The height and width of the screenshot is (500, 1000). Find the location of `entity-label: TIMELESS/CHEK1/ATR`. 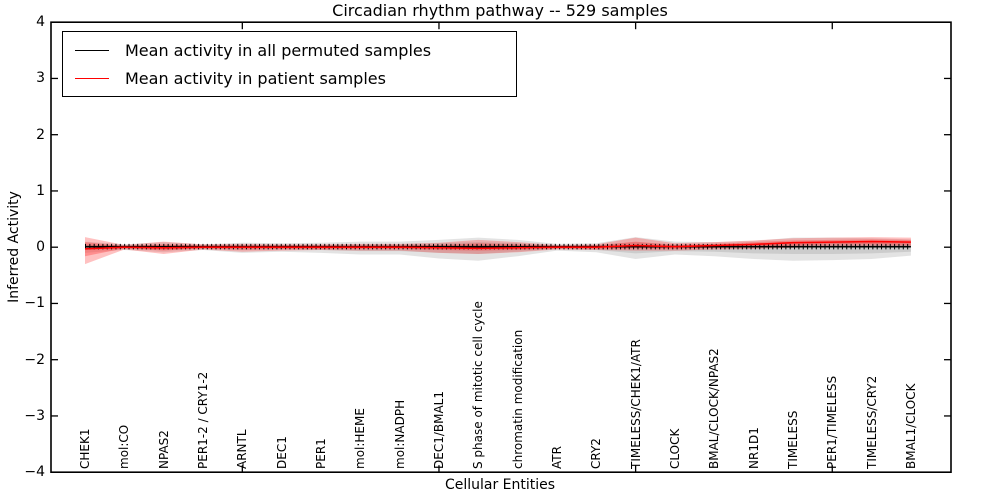

entity-label: TIMELESS/CHEK1/ATR is located at coordinates (635, 403).